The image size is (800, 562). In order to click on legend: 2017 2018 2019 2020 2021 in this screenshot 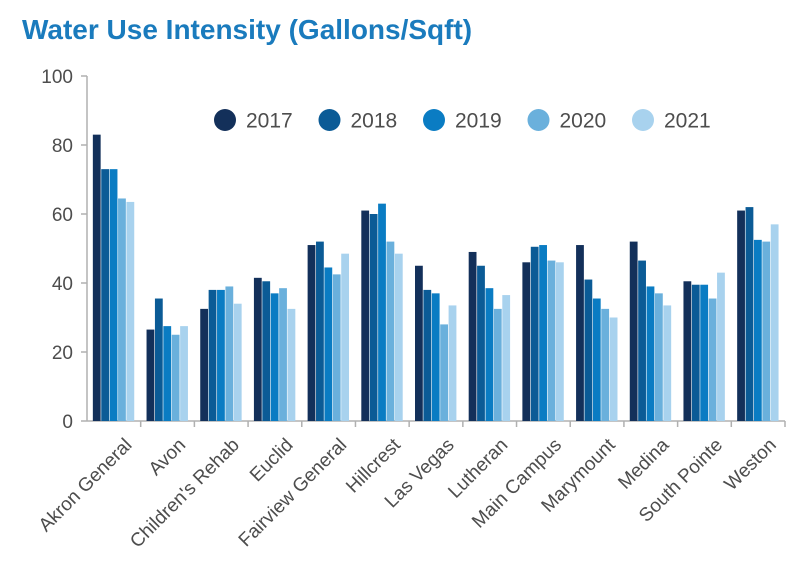, I will do `click(462, 121)`.